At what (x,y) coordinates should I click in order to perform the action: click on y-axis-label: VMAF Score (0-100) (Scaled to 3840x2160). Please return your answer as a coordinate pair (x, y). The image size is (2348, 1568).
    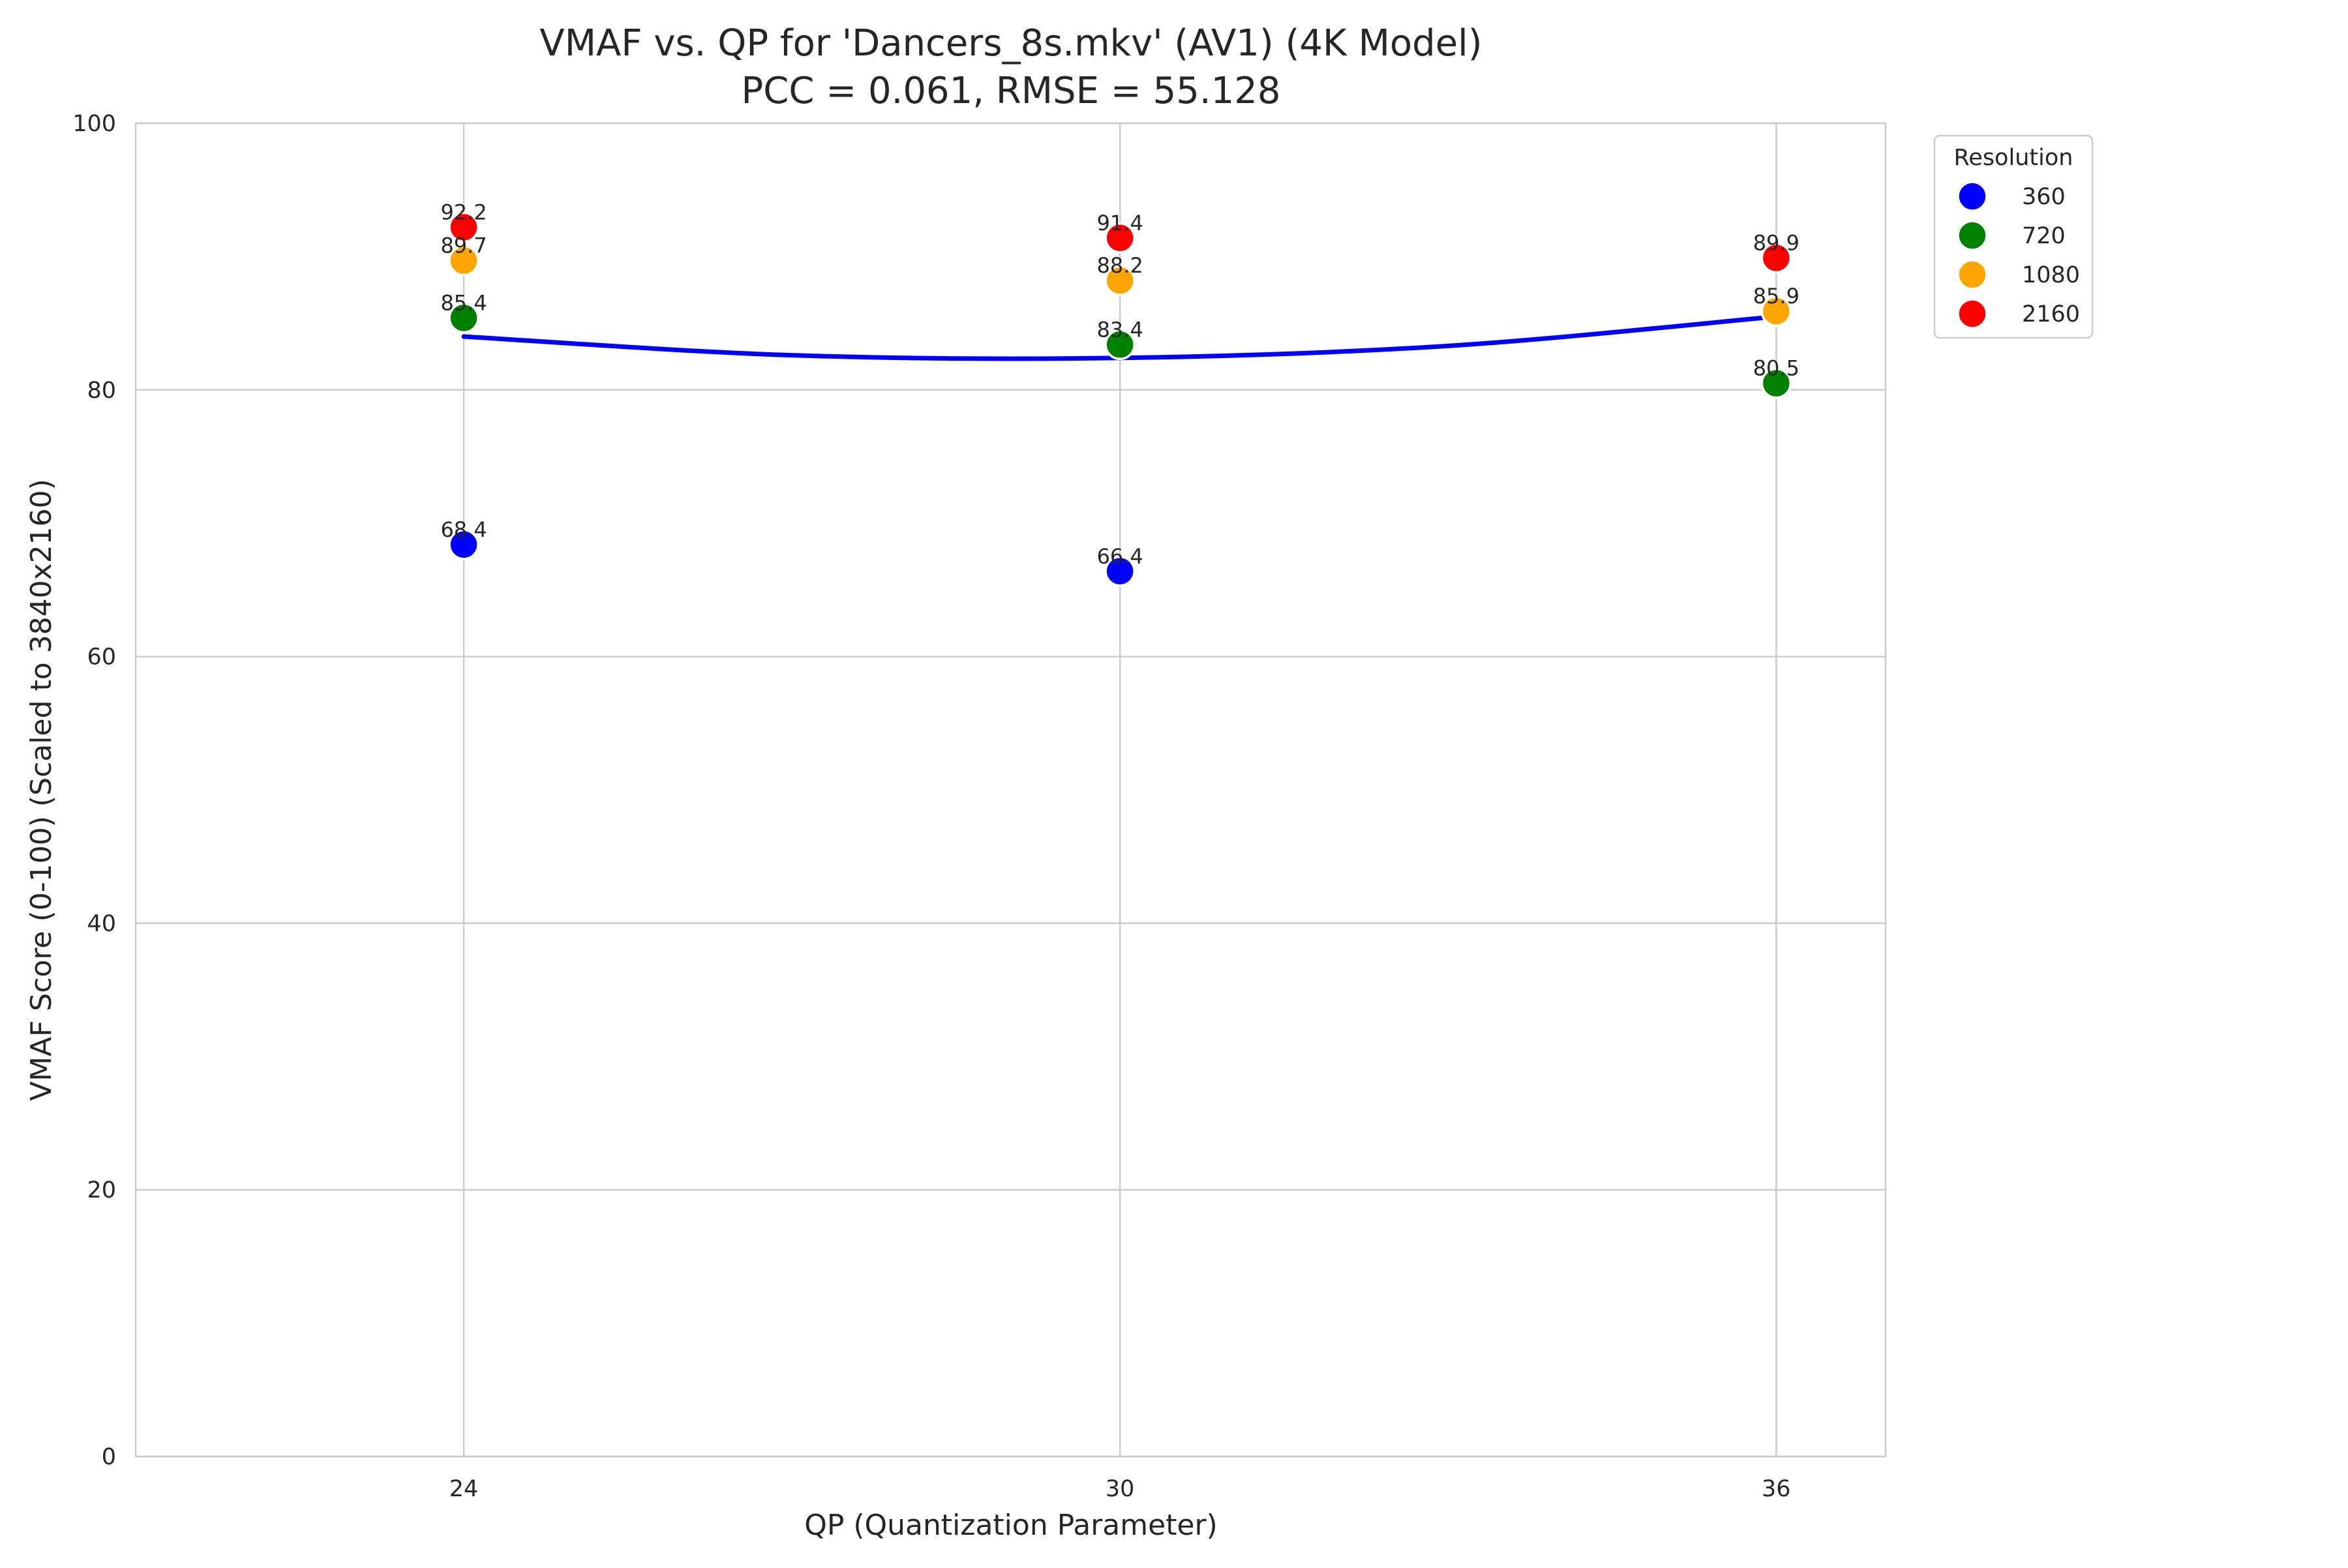
    Looking at the image, I should click on (42, 790).